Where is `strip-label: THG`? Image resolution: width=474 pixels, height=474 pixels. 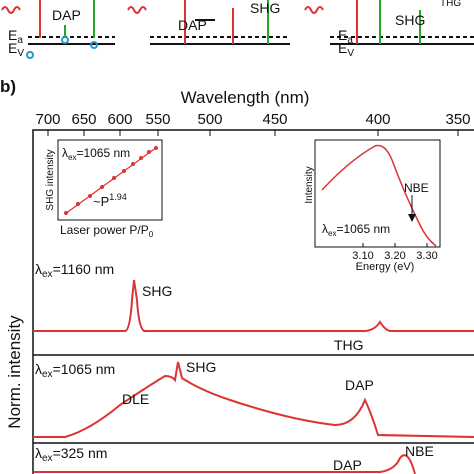 strip-label: THG is located at coordinates (450, 4).